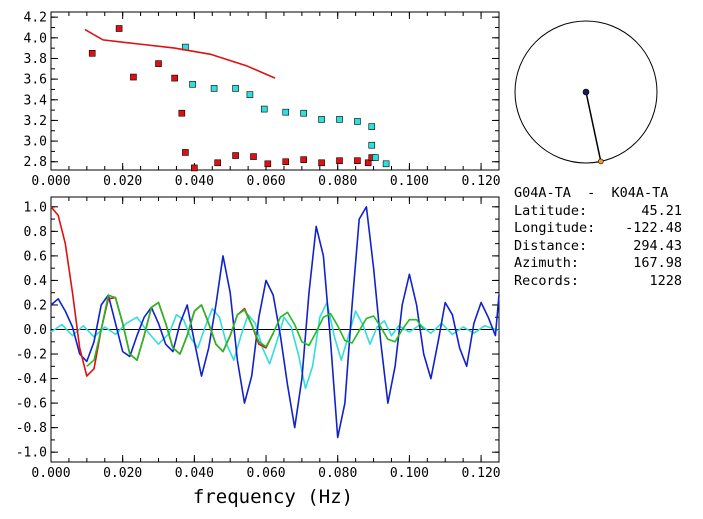 This screenshot has height=519, width=703. Describe the element at coordinates (598, 229) in the screenshot. I see `info-row-longitude: Longitude: -122.48` at that location.